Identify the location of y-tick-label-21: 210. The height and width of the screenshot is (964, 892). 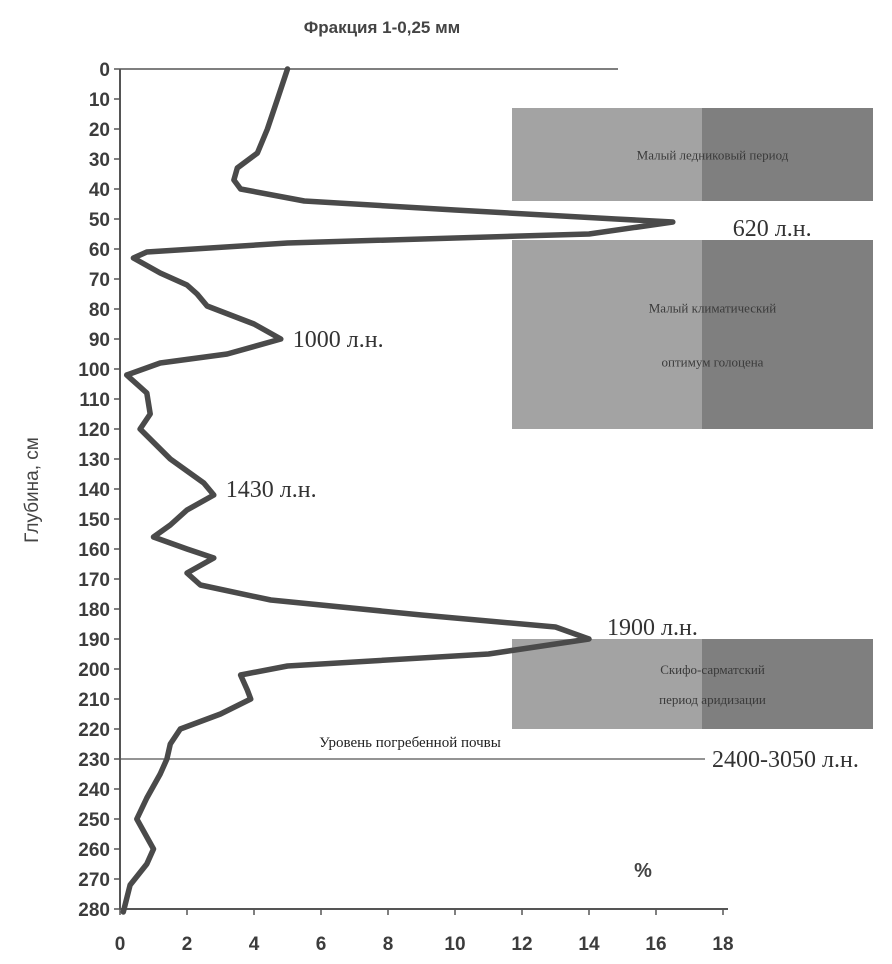
(94, 700).